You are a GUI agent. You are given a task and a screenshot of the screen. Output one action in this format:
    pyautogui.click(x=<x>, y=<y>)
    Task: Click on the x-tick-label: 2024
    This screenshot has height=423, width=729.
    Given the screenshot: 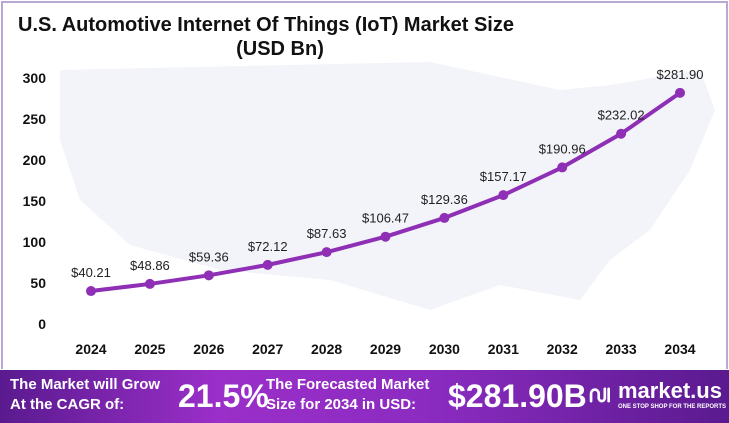 What is the action you would take?
    pyautogui.click(x=90, y=349)
    